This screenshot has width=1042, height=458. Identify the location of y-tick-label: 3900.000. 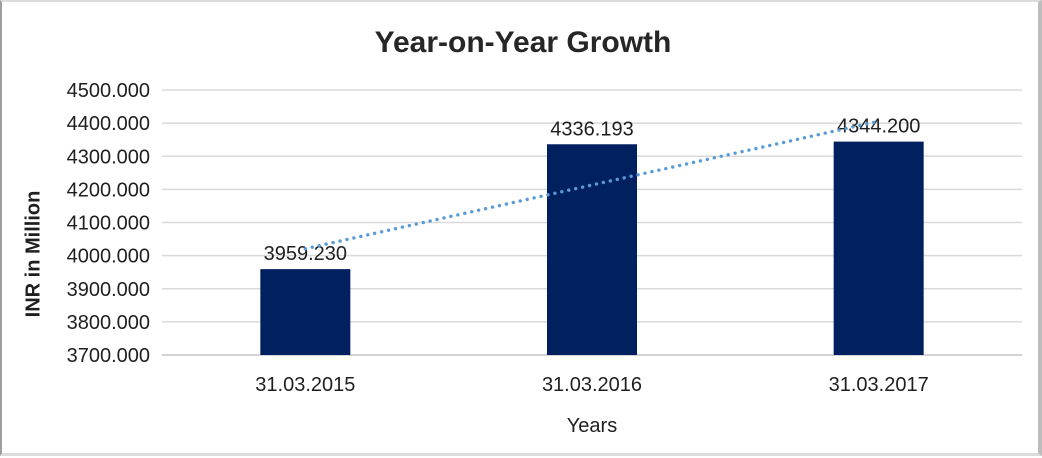
(108, 290).